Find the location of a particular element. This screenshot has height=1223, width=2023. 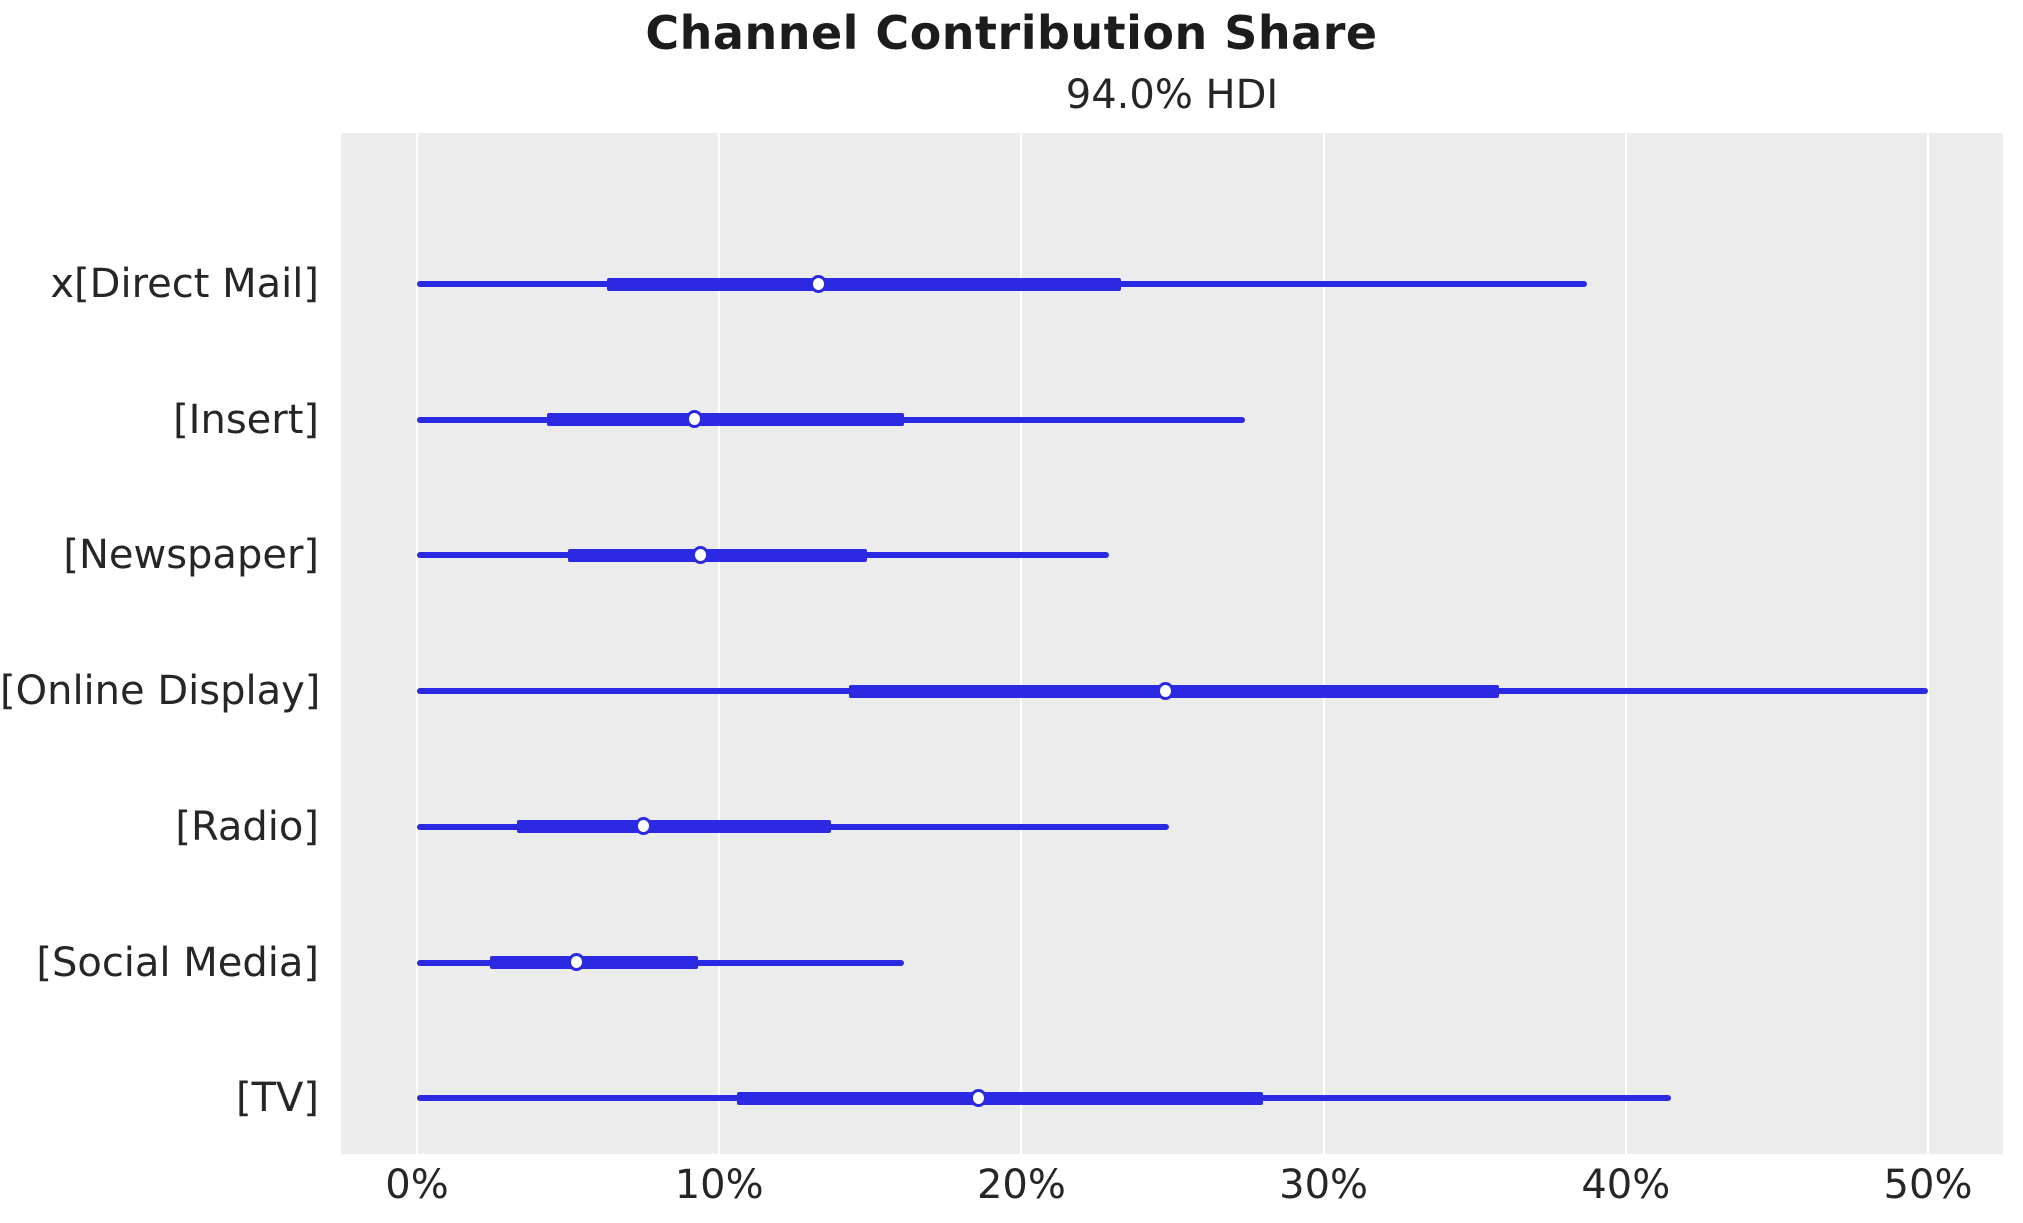

x-axis-tick-label: 30% is located at coordinates (1324, 1185).